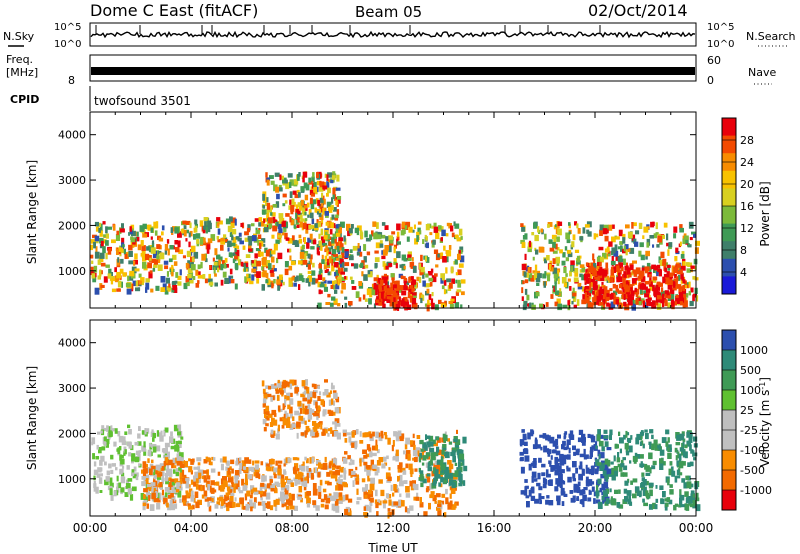  I want to click on x-tick-label: 20:00, so click(595, 528).